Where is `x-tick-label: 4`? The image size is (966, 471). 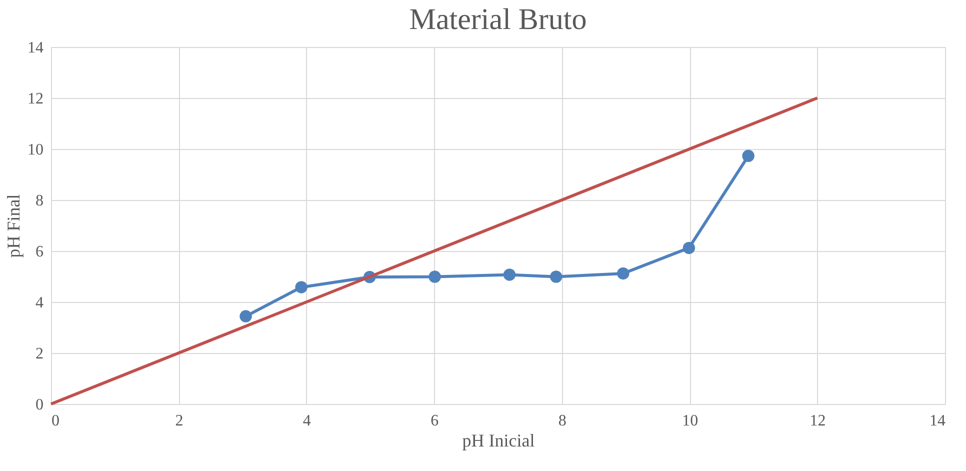 x-tick-label: 4 is located at coordinates (306, 421).